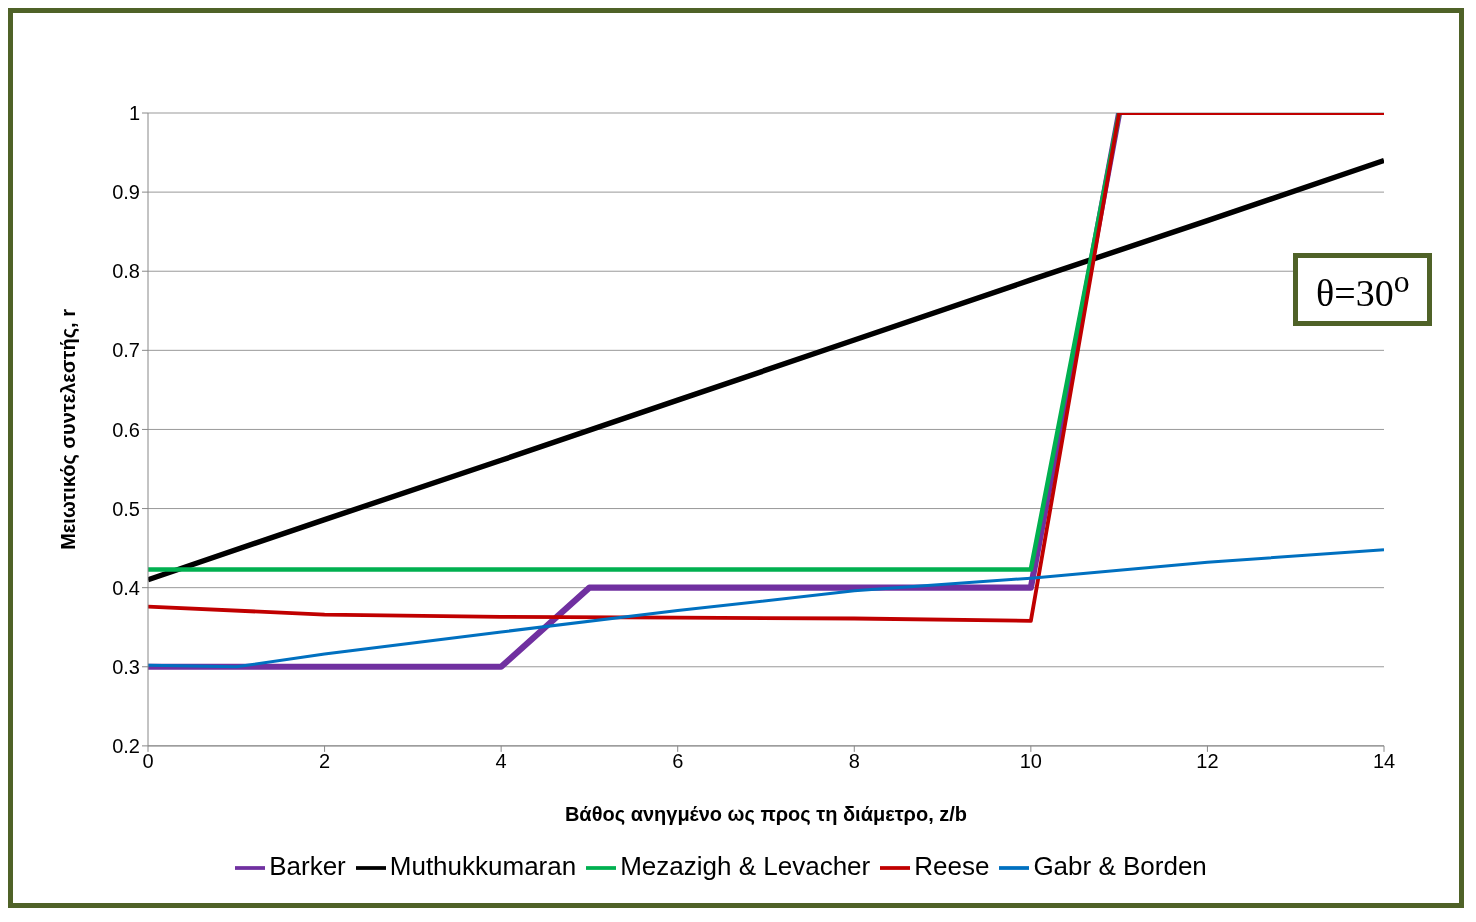 The width and height of the screenshot is (1476, 922). Describe the element at coordinates (1363, 289) in the screenshot. I see `annotation: θ=30$^{o}$` at that location.